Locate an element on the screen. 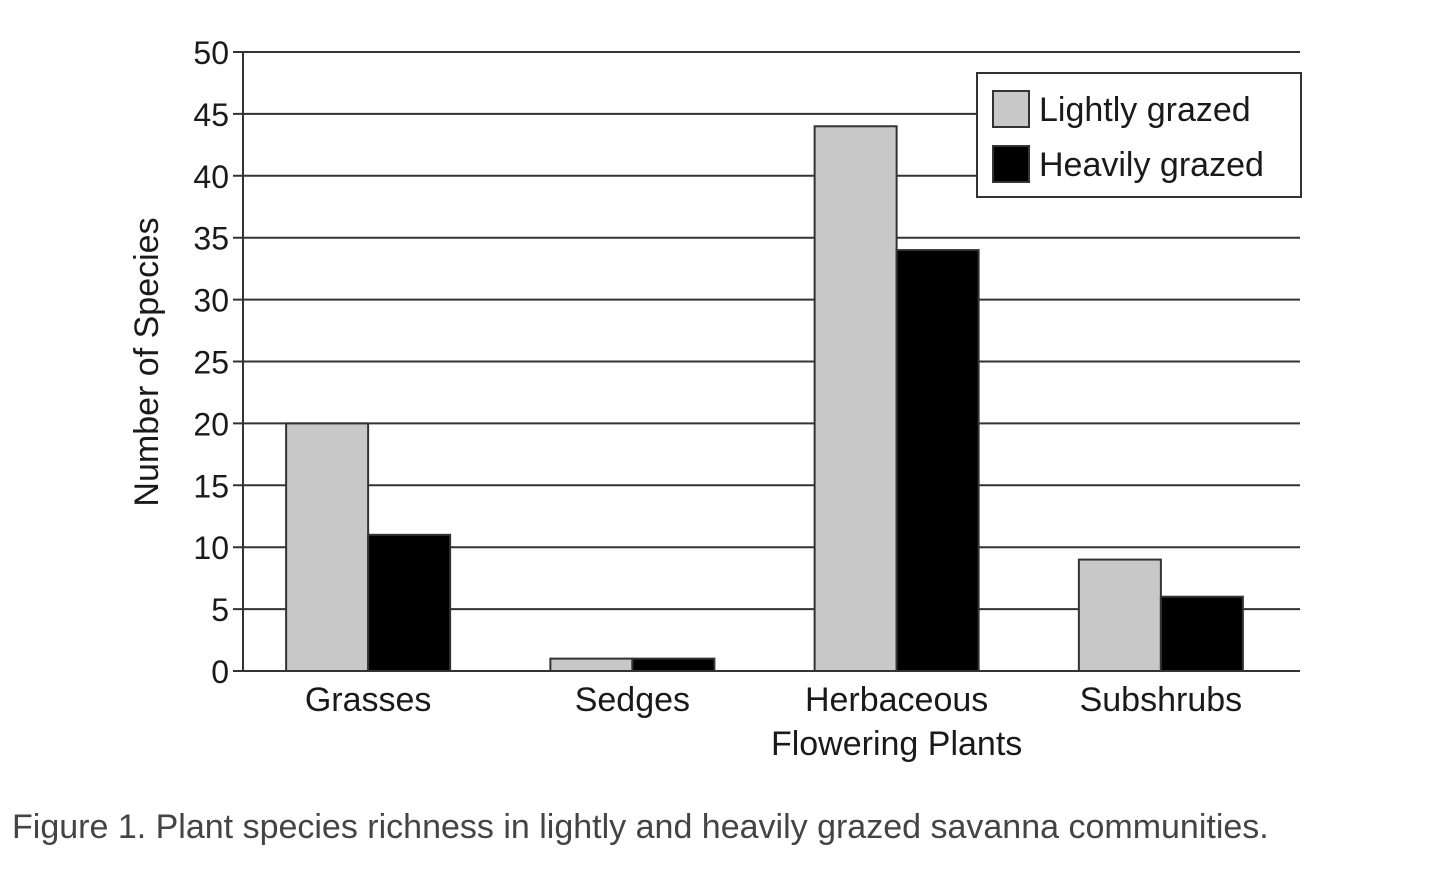 This screenshot has width=1440, height=889. y-tick-label: 15 is located at coordinates (211, 486).